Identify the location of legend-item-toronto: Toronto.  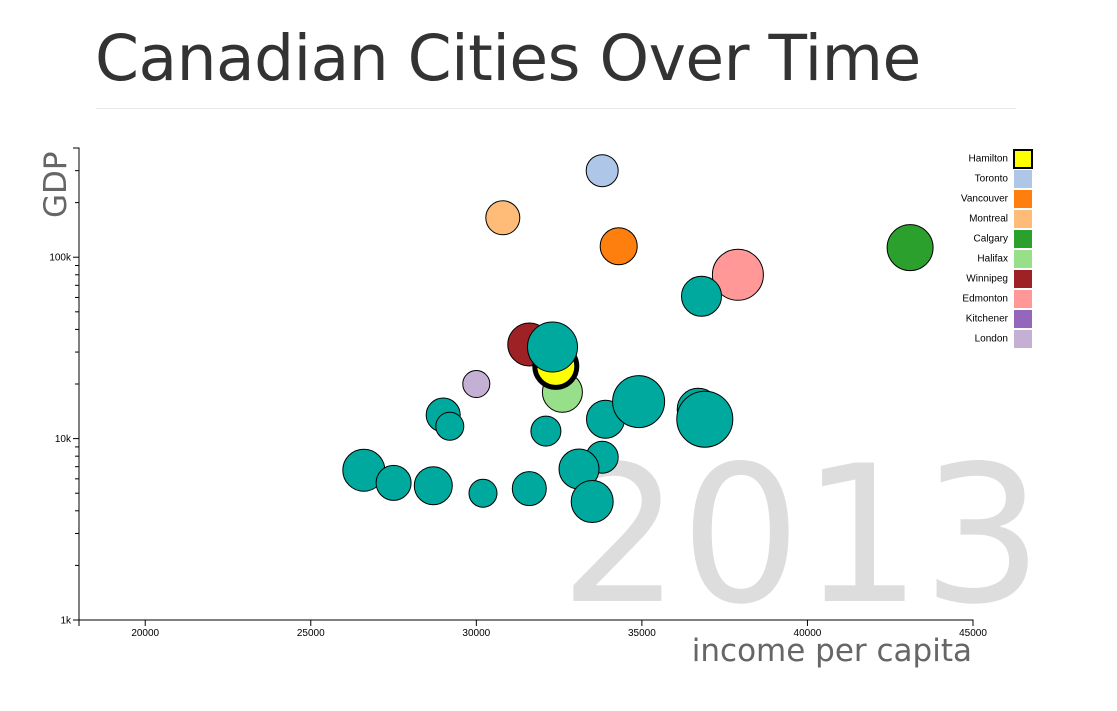
(1003, 179).